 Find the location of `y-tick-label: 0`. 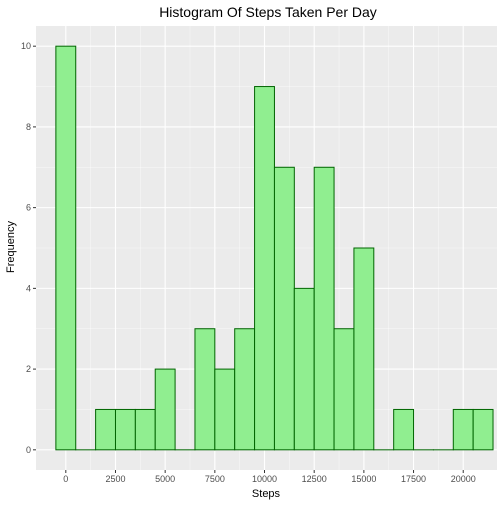

y-tick-label: 0 is located at coordinates (28, 450).